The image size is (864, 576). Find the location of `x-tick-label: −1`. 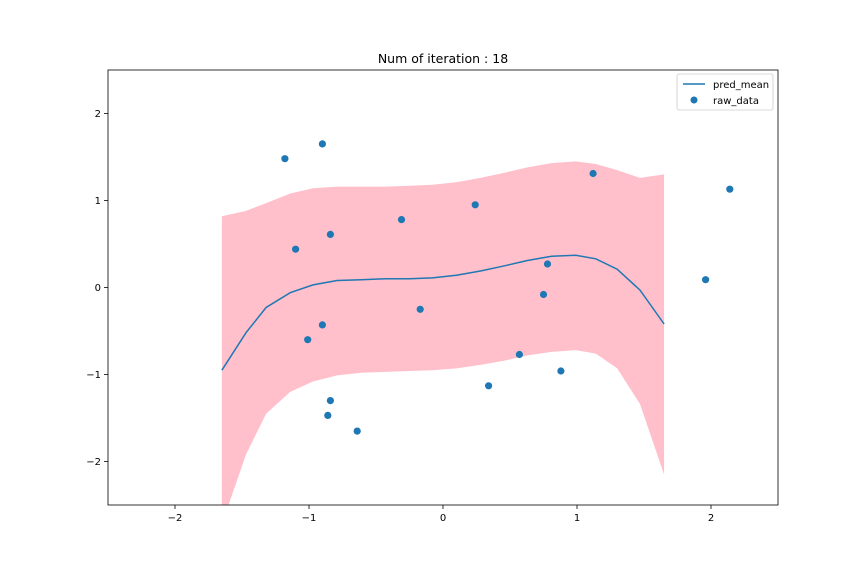

x-tick-label: −1 is located at coordinates (309, 518).